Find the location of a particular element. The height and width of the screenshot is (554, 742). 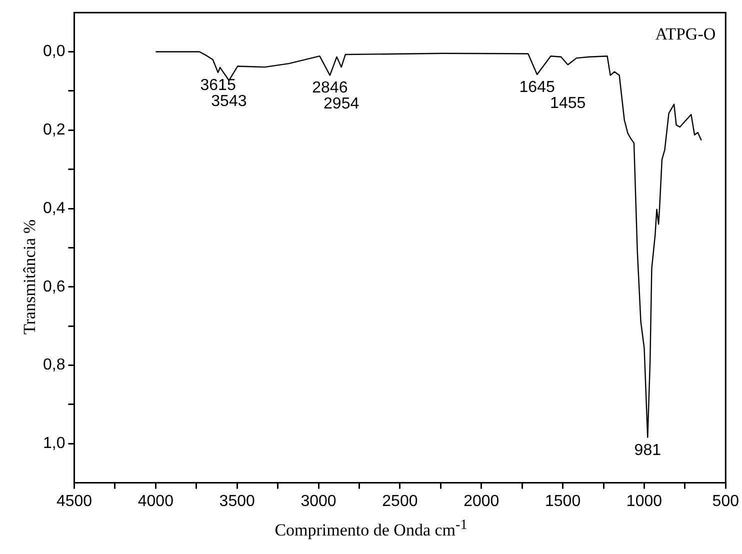

y-tick-label: 0,2 is located at coordinates (54, 130).